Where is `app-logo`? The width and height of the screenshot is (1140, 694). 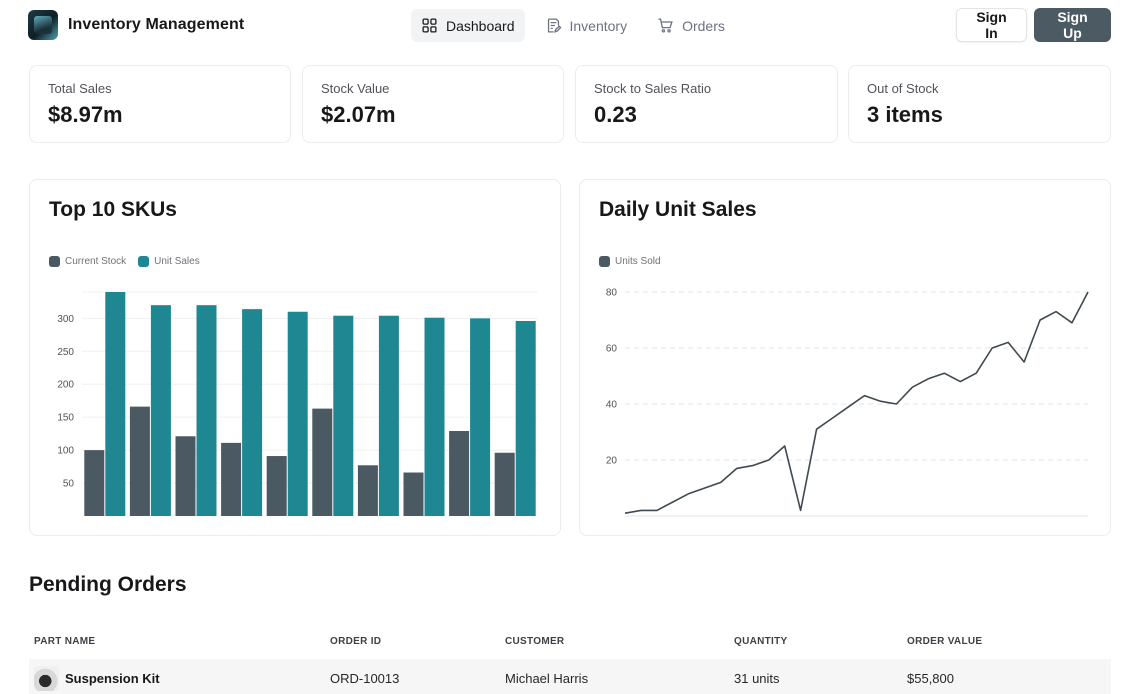 app-logo is located at coordinates (43, 25).